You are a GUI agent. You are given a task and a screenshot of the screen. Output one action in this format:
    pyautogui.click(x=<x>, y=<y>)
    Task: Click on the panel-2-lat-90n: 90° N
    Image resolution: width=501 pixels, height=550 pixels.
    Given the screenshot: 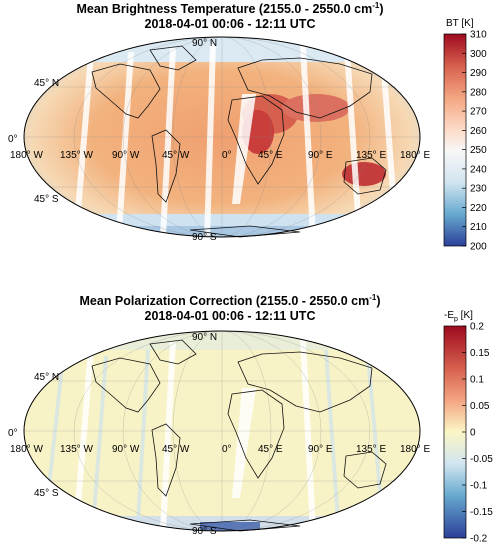 What is the action you would take?
    pyautogui.click(x=204, y=337)
    